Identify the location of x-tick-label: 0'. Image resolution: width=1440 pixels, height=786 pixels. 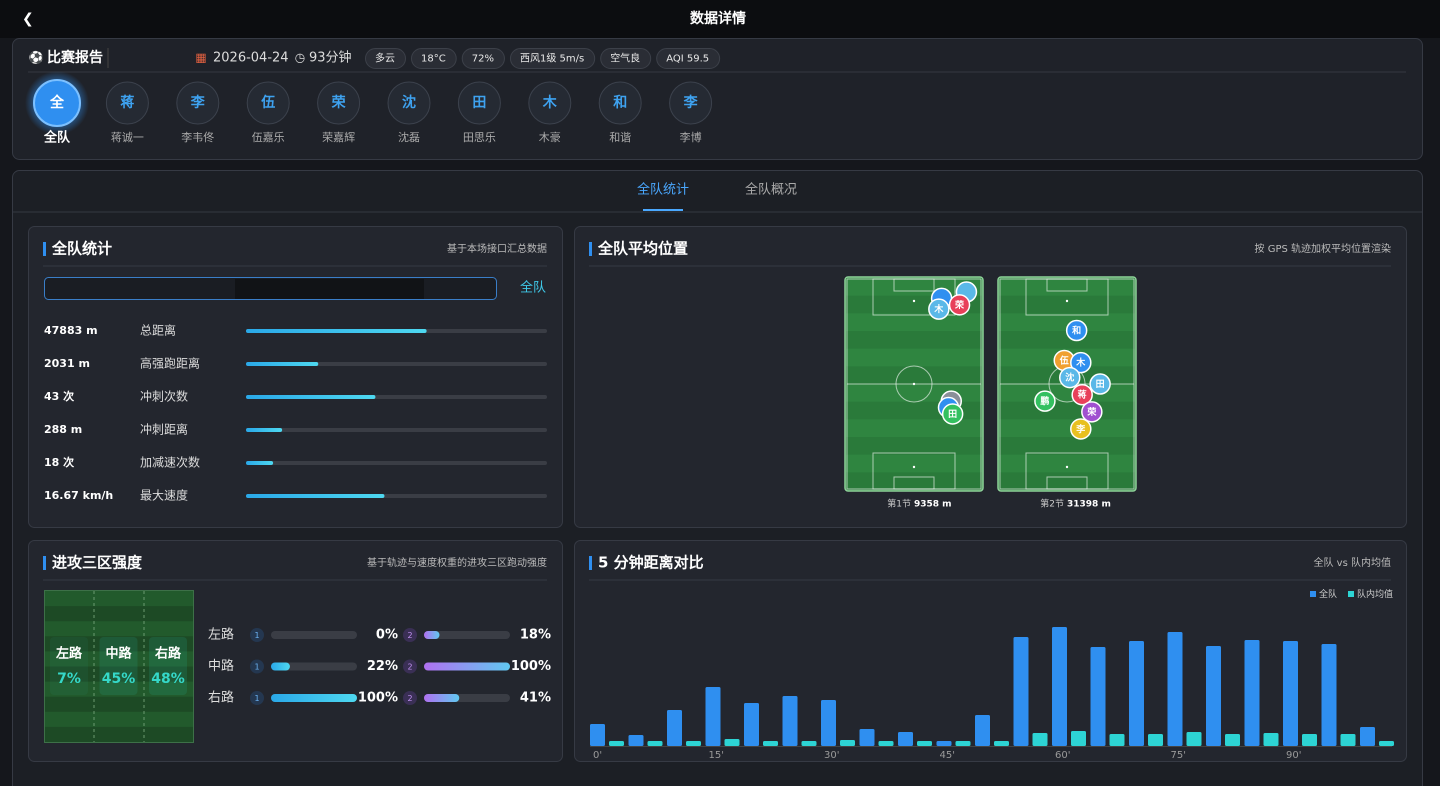
(597, 755).